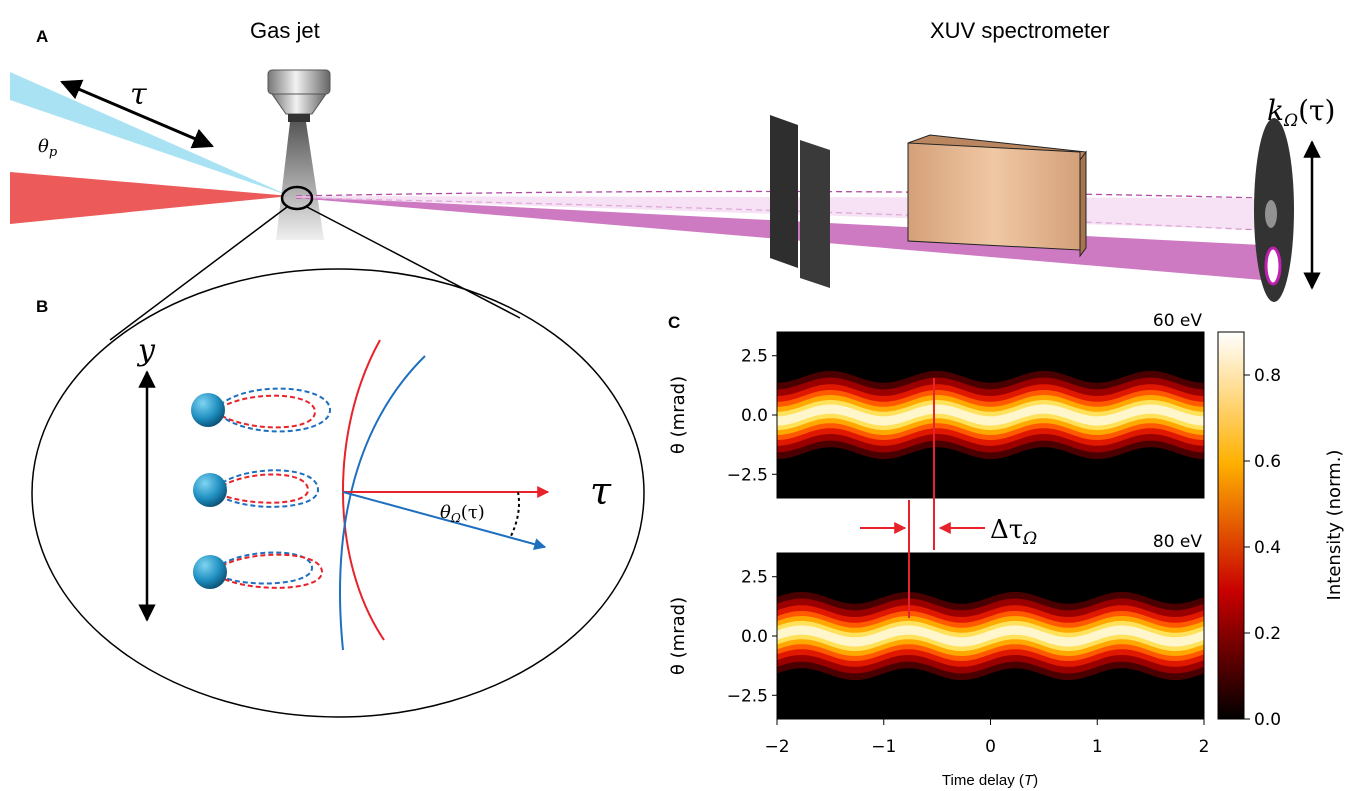 This screenshot has width=1362, height=791. What do you see at coordinates (747, 696) in the screenshot?
I see `heatmap-80ev-ytick-label: −2.5` at bounding box center [747, 696].